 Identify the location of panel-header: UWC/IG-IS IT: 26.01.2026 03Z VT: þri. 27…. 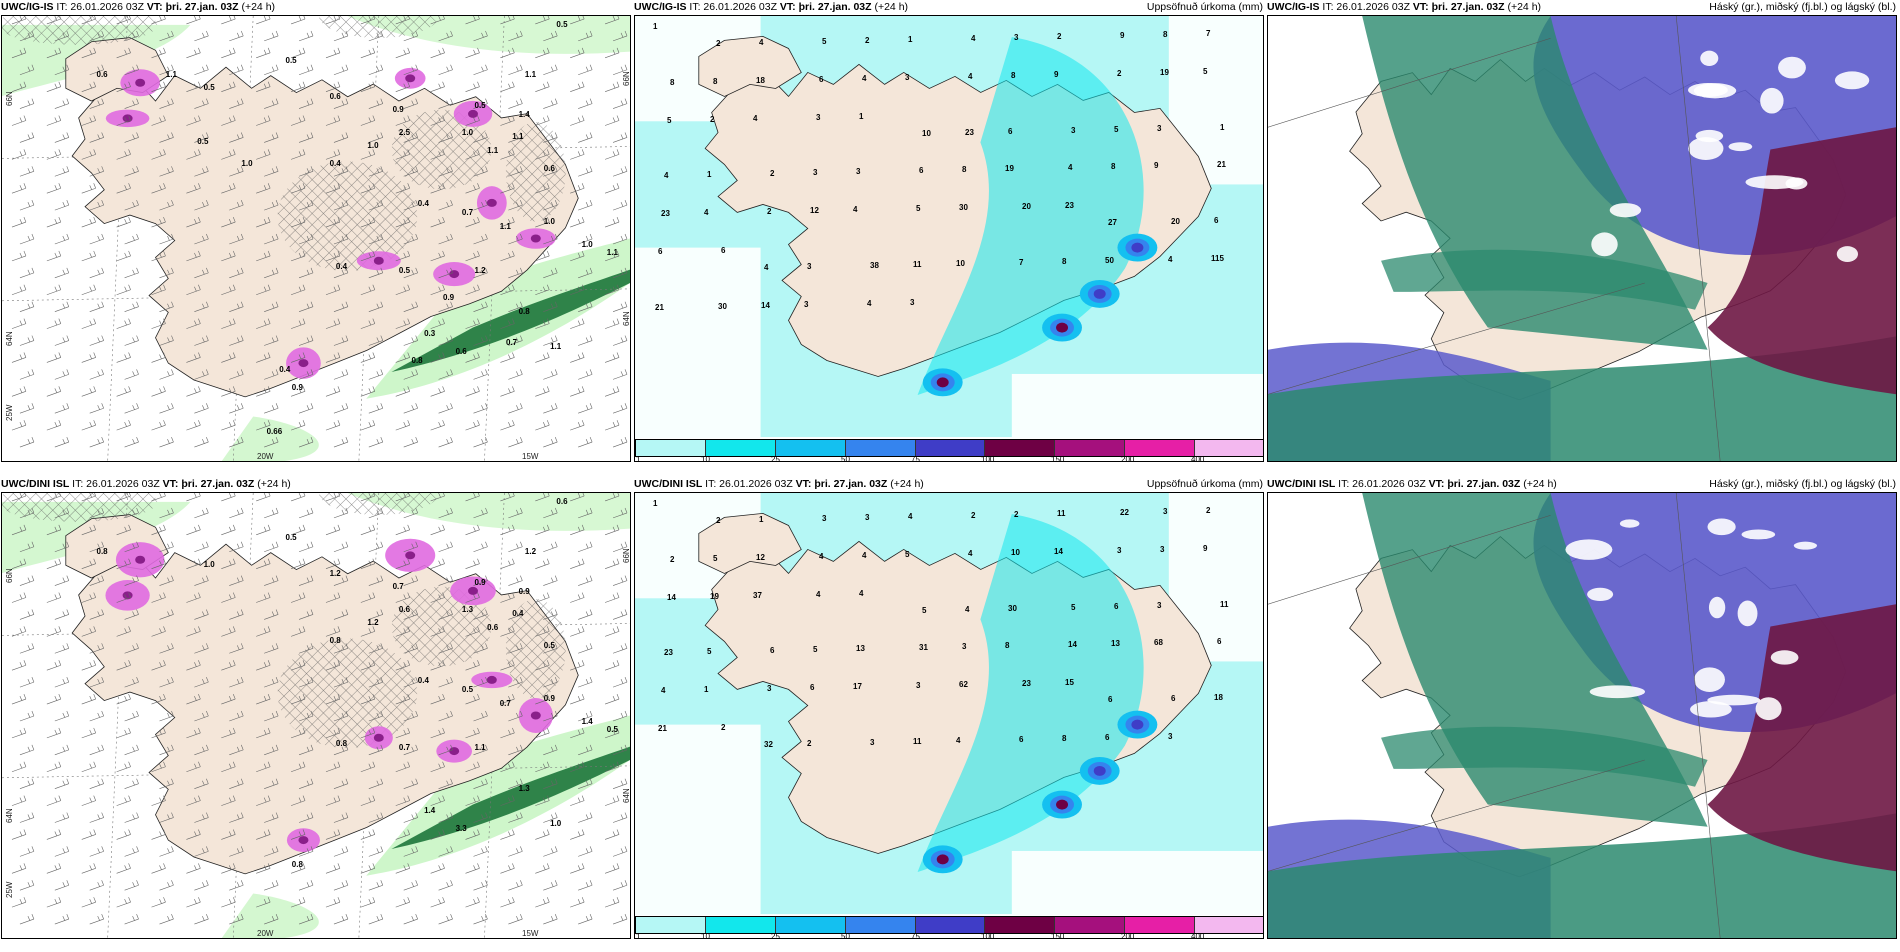
(771, 7).